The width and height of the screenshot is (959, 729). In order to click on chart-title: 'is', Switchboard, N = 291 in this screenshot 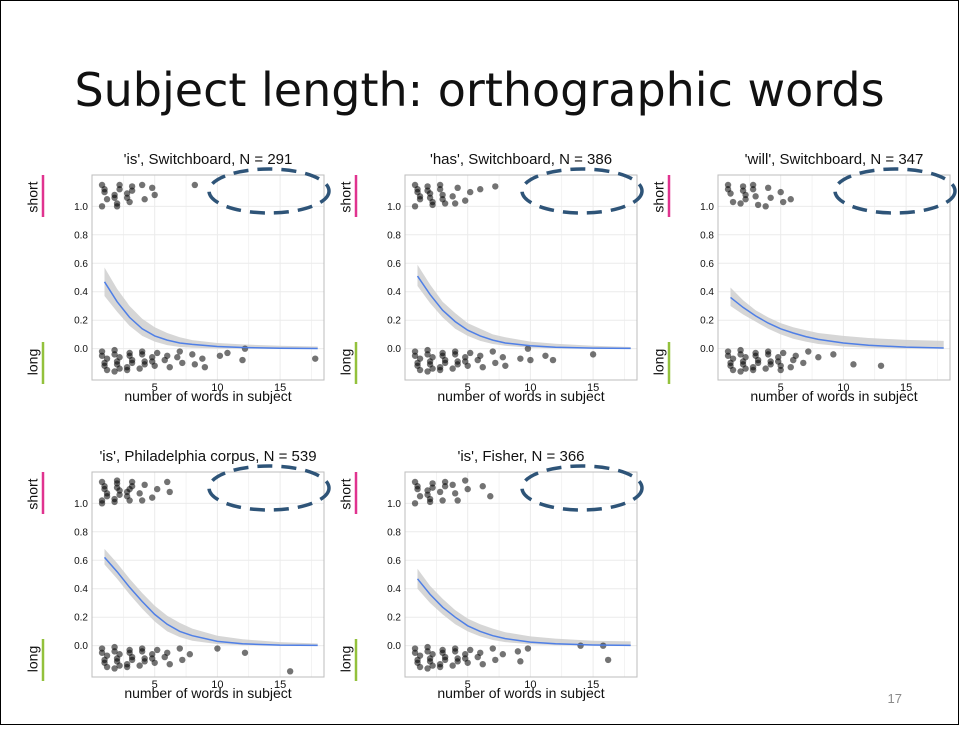, I will do `click(208, 159)`.